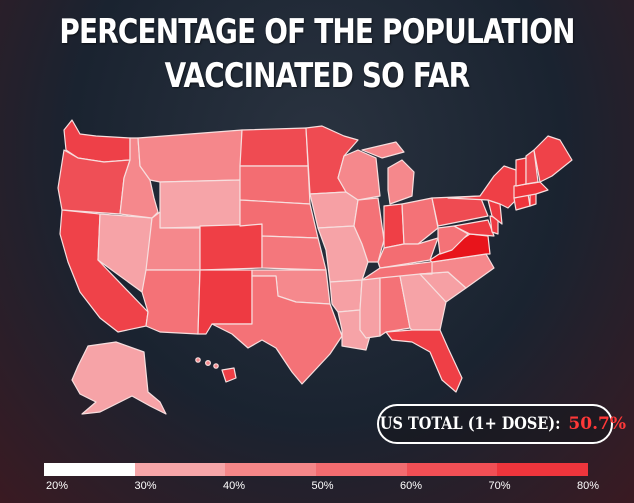  Describe the element at coordinates (119, 378) in the screenshot. I see `state-alaska` at that location.